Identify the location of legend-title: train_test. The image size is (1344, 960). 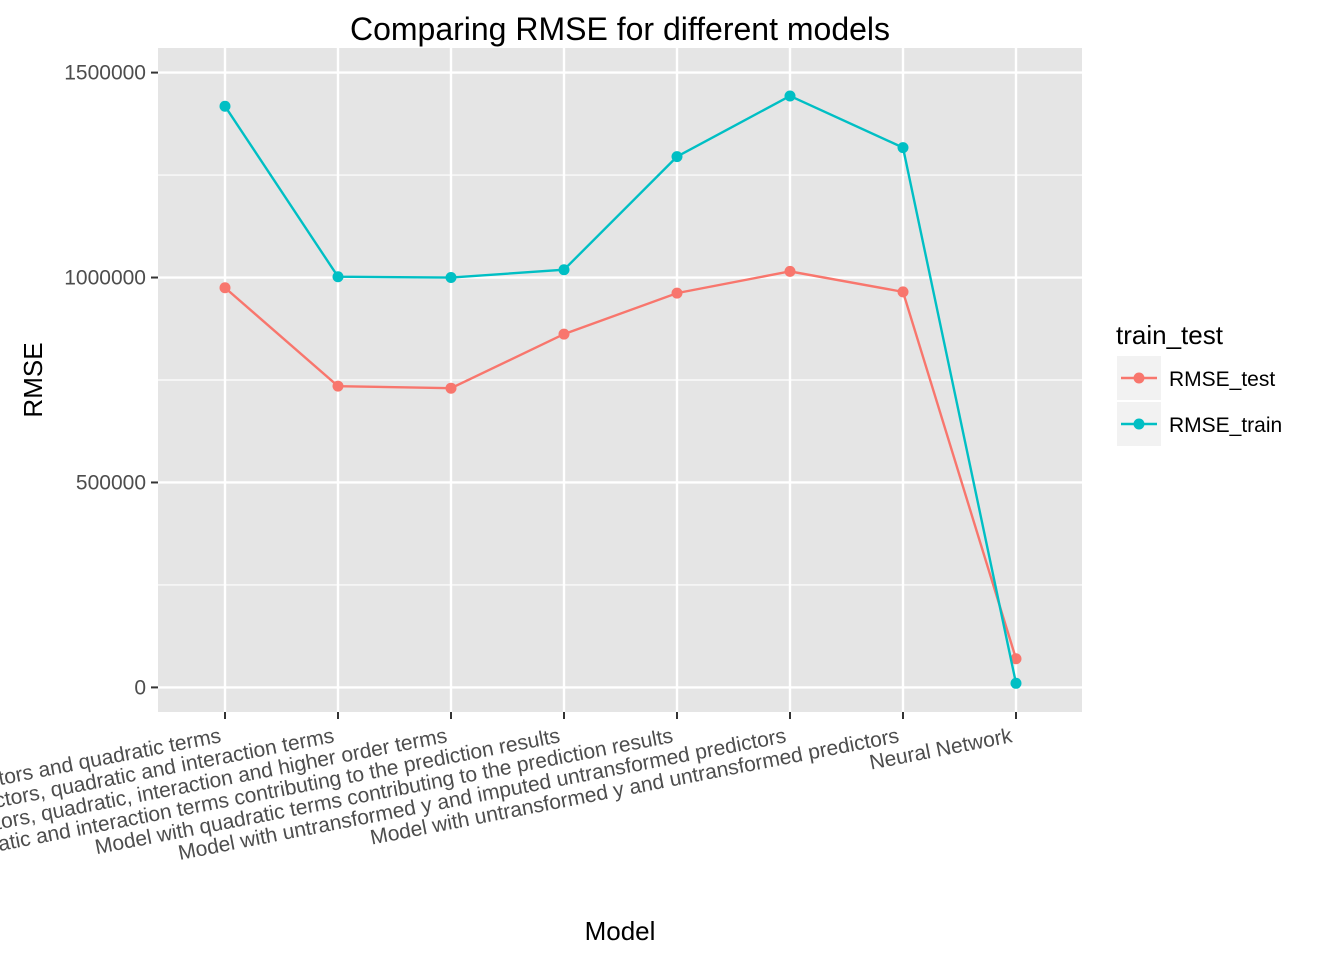
(1170, 335).